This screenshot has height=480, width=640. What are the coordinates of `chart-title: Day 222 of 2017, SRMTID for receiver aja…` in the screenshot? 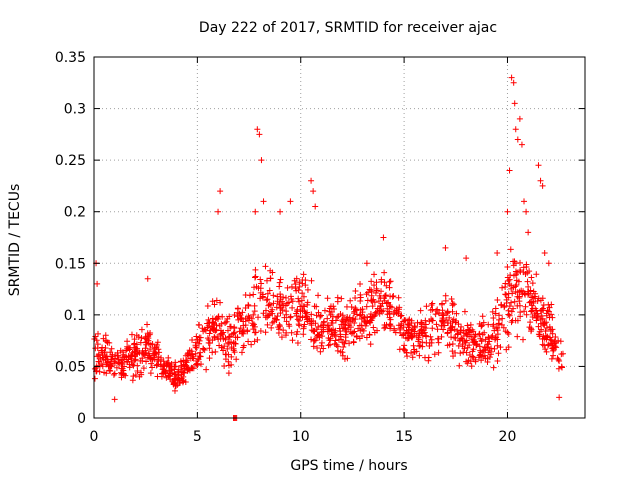 It's located at (348, 28).